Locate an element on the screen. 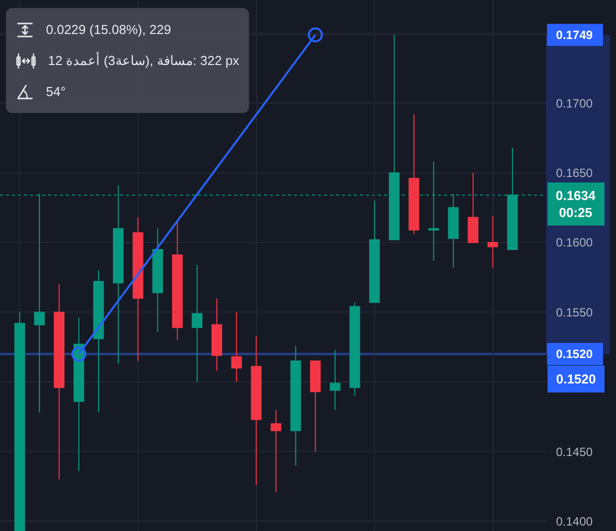 The image size is (616, 531). y-tick-label: 0.1700 is located at coordinates (575, 103).